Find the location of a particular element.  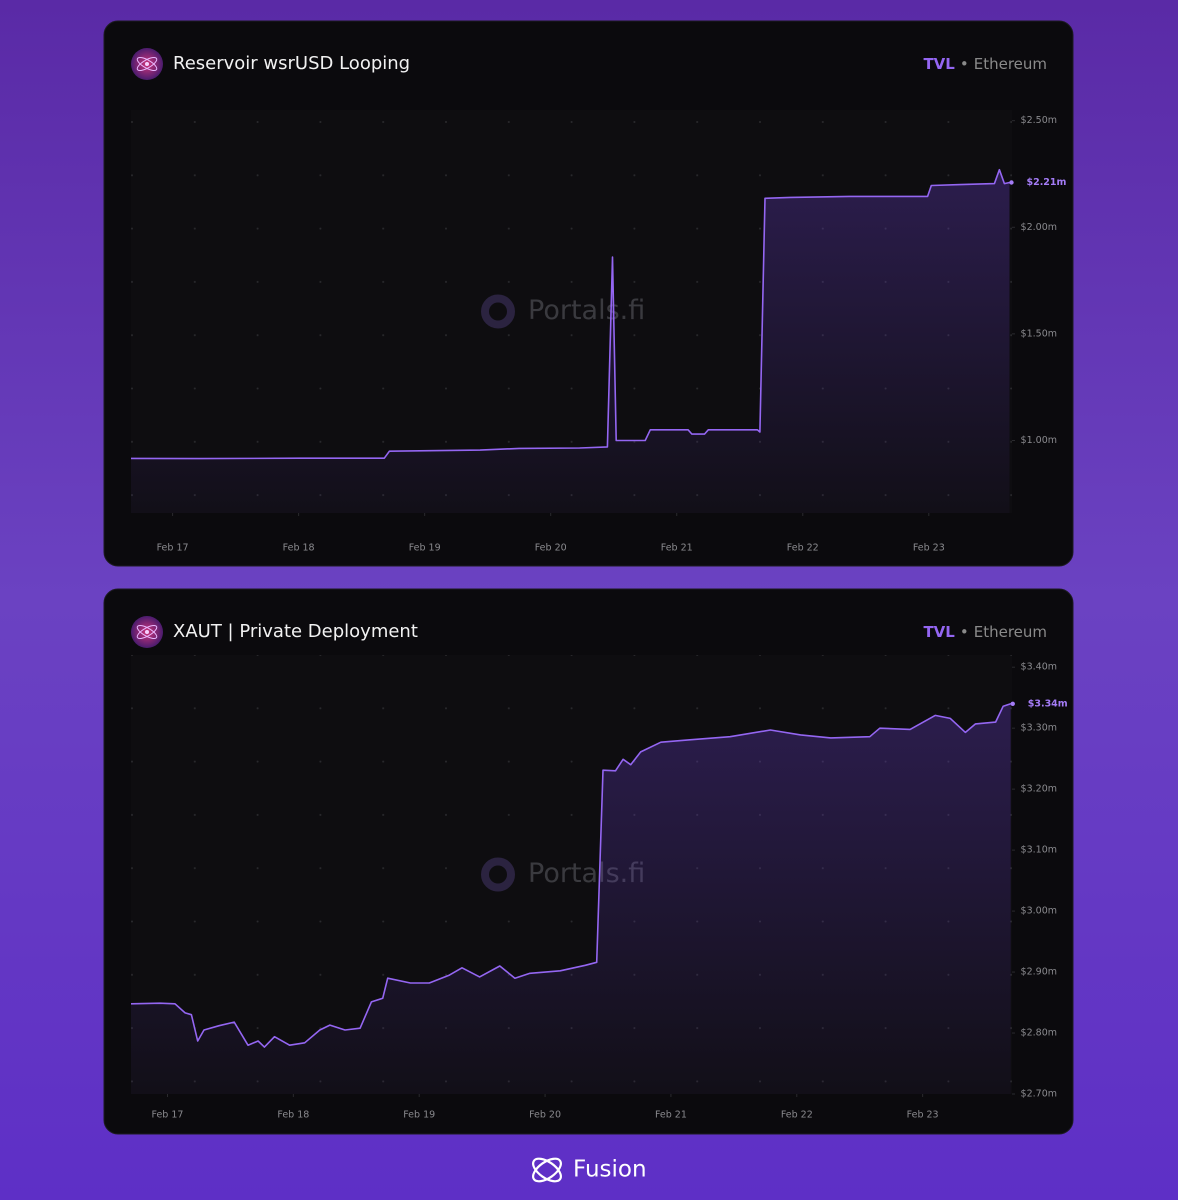

y-tick-label: $3.30m is located at coordinates (1039, 728).